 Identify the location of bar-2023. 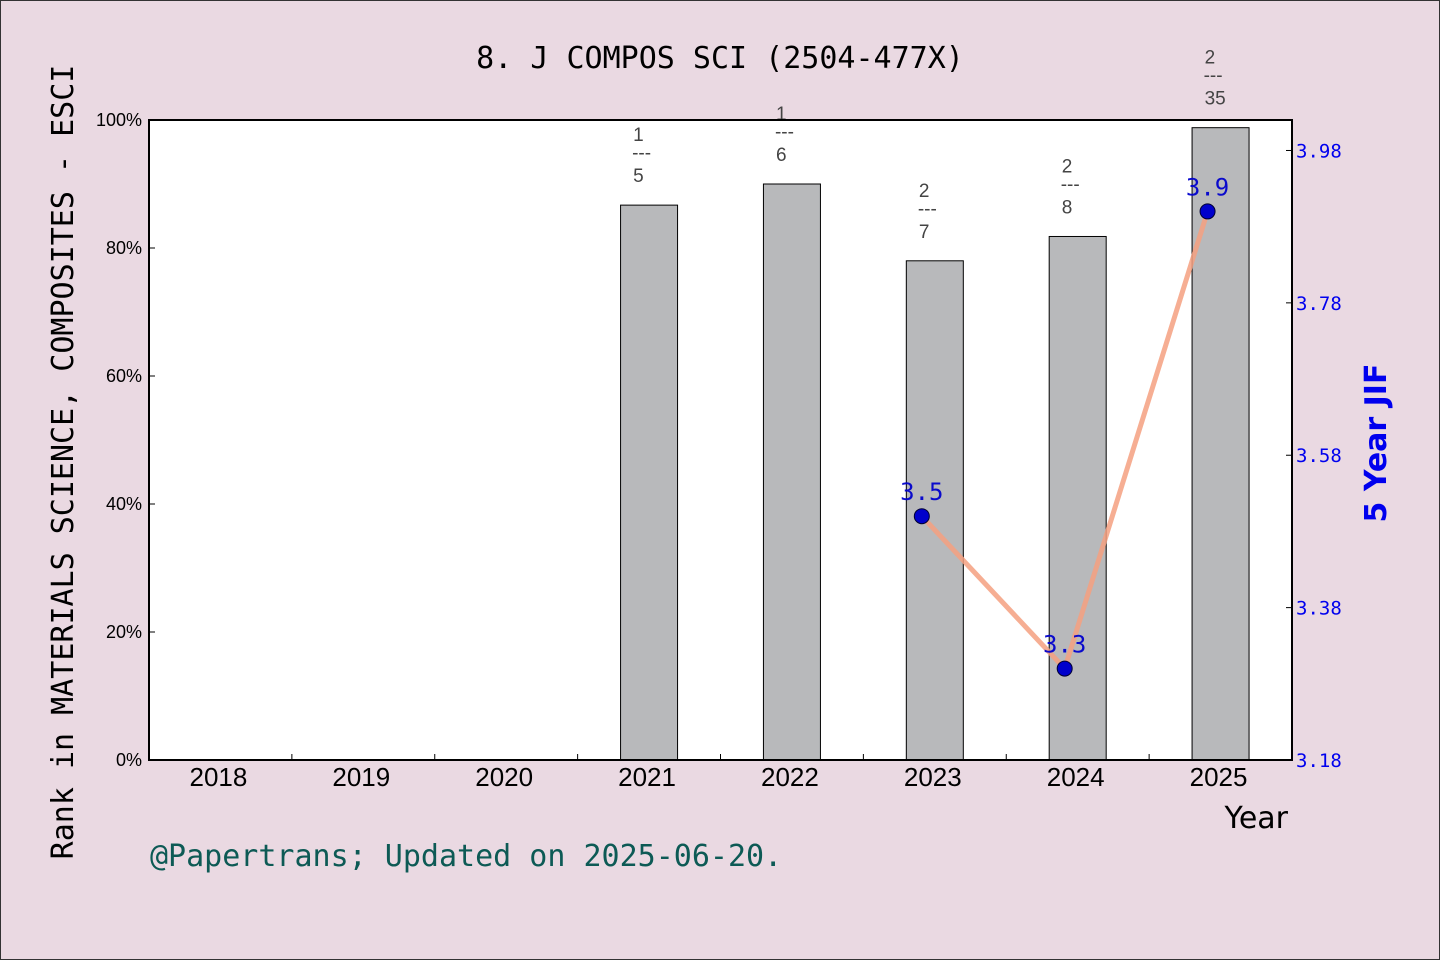
(934, 510).